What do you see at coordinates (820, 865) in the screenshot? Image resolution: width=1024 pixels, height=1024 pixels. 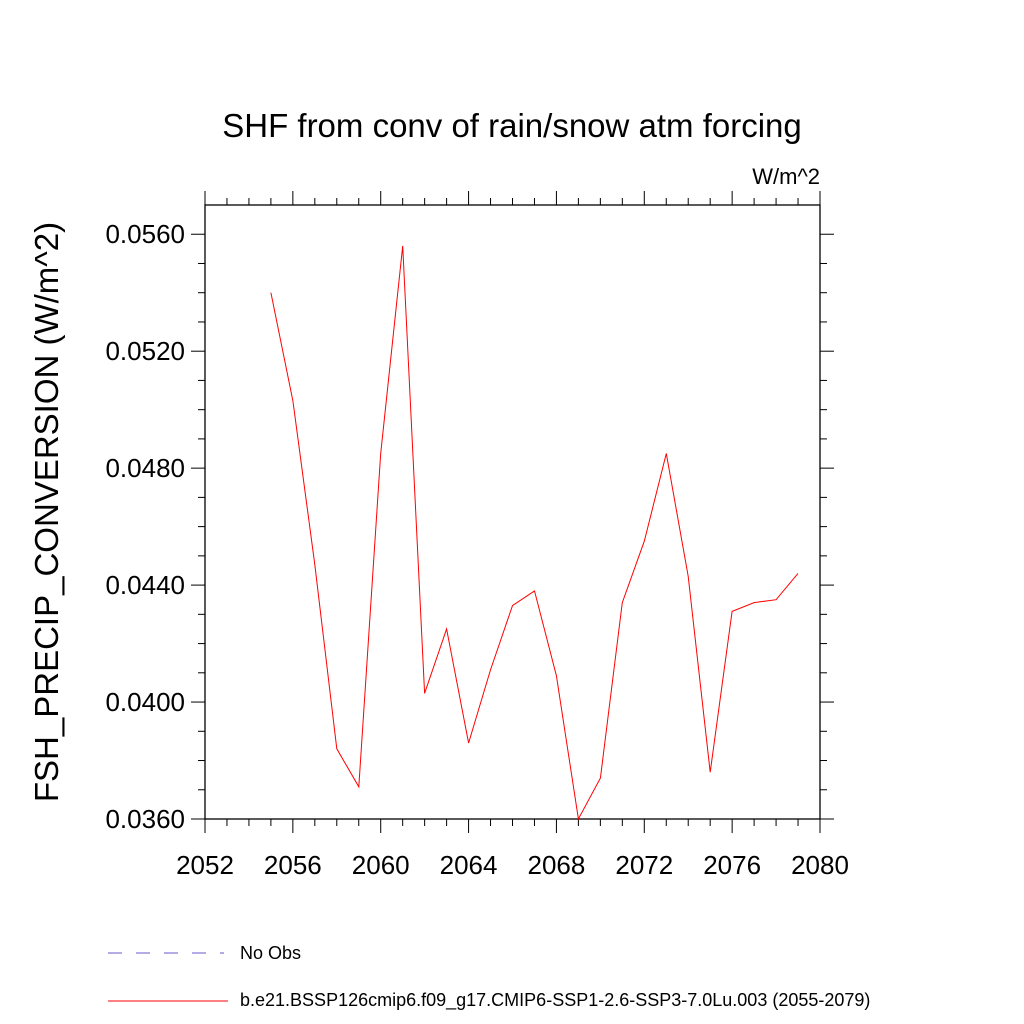 I see `x-tick-label: 2080` at bounding box center [820, 865].